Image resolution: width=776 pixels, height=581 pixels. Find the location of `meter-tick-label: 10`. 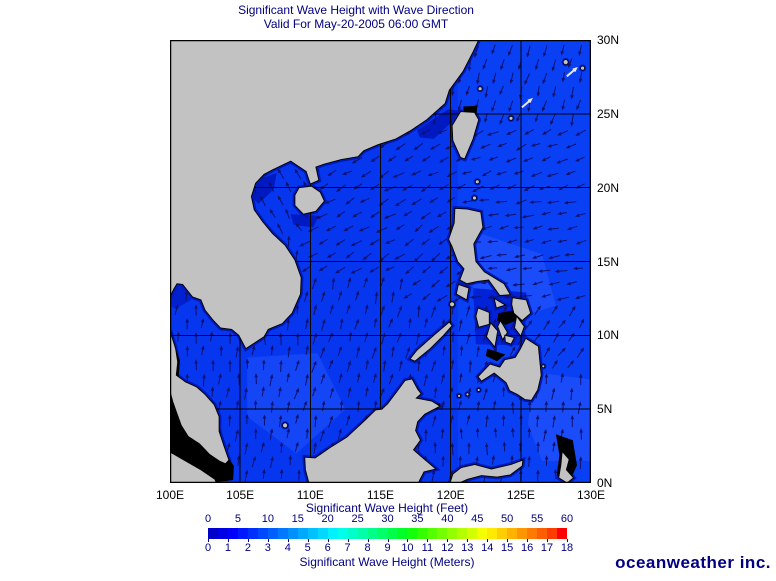

meter-tick-label: 10 is located at coordinates (407, 548).